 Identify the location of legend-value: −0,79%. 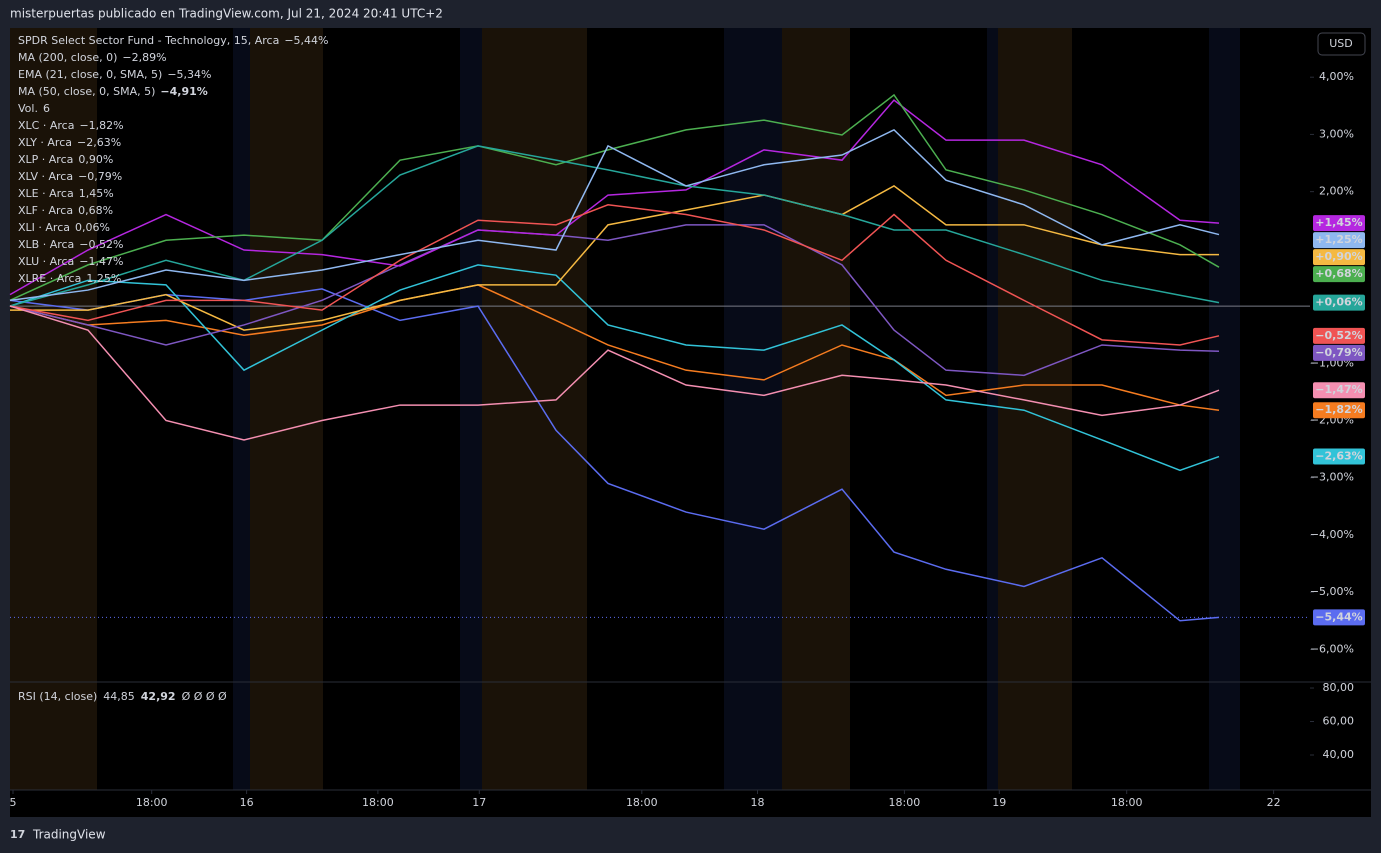
(100, 176).